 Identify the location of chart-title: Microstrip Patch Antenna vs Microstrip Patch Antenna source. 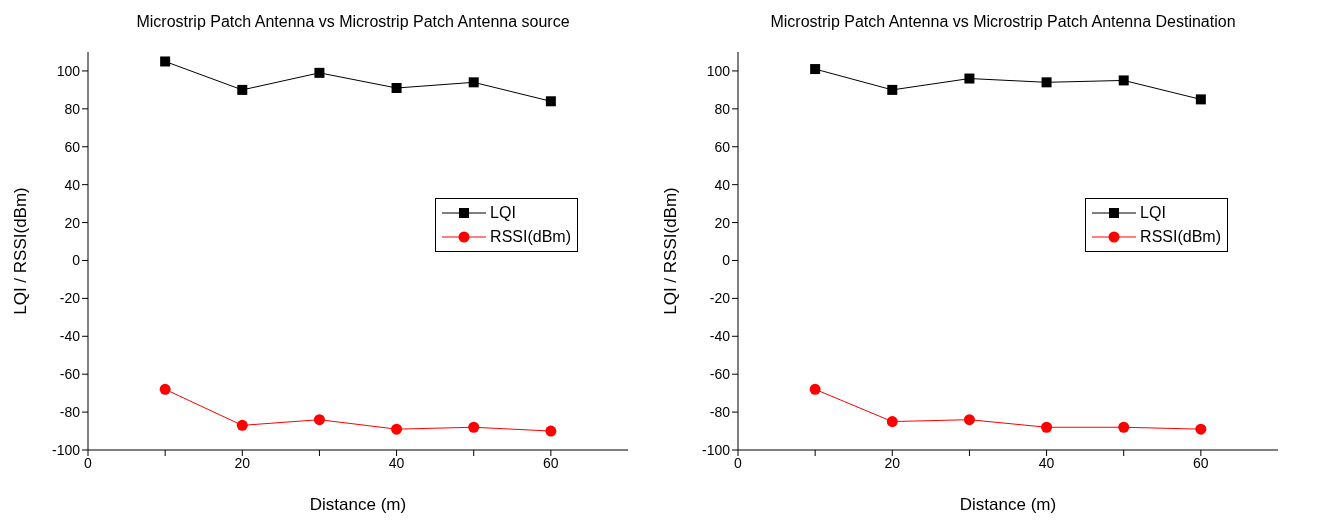
(353, 22).